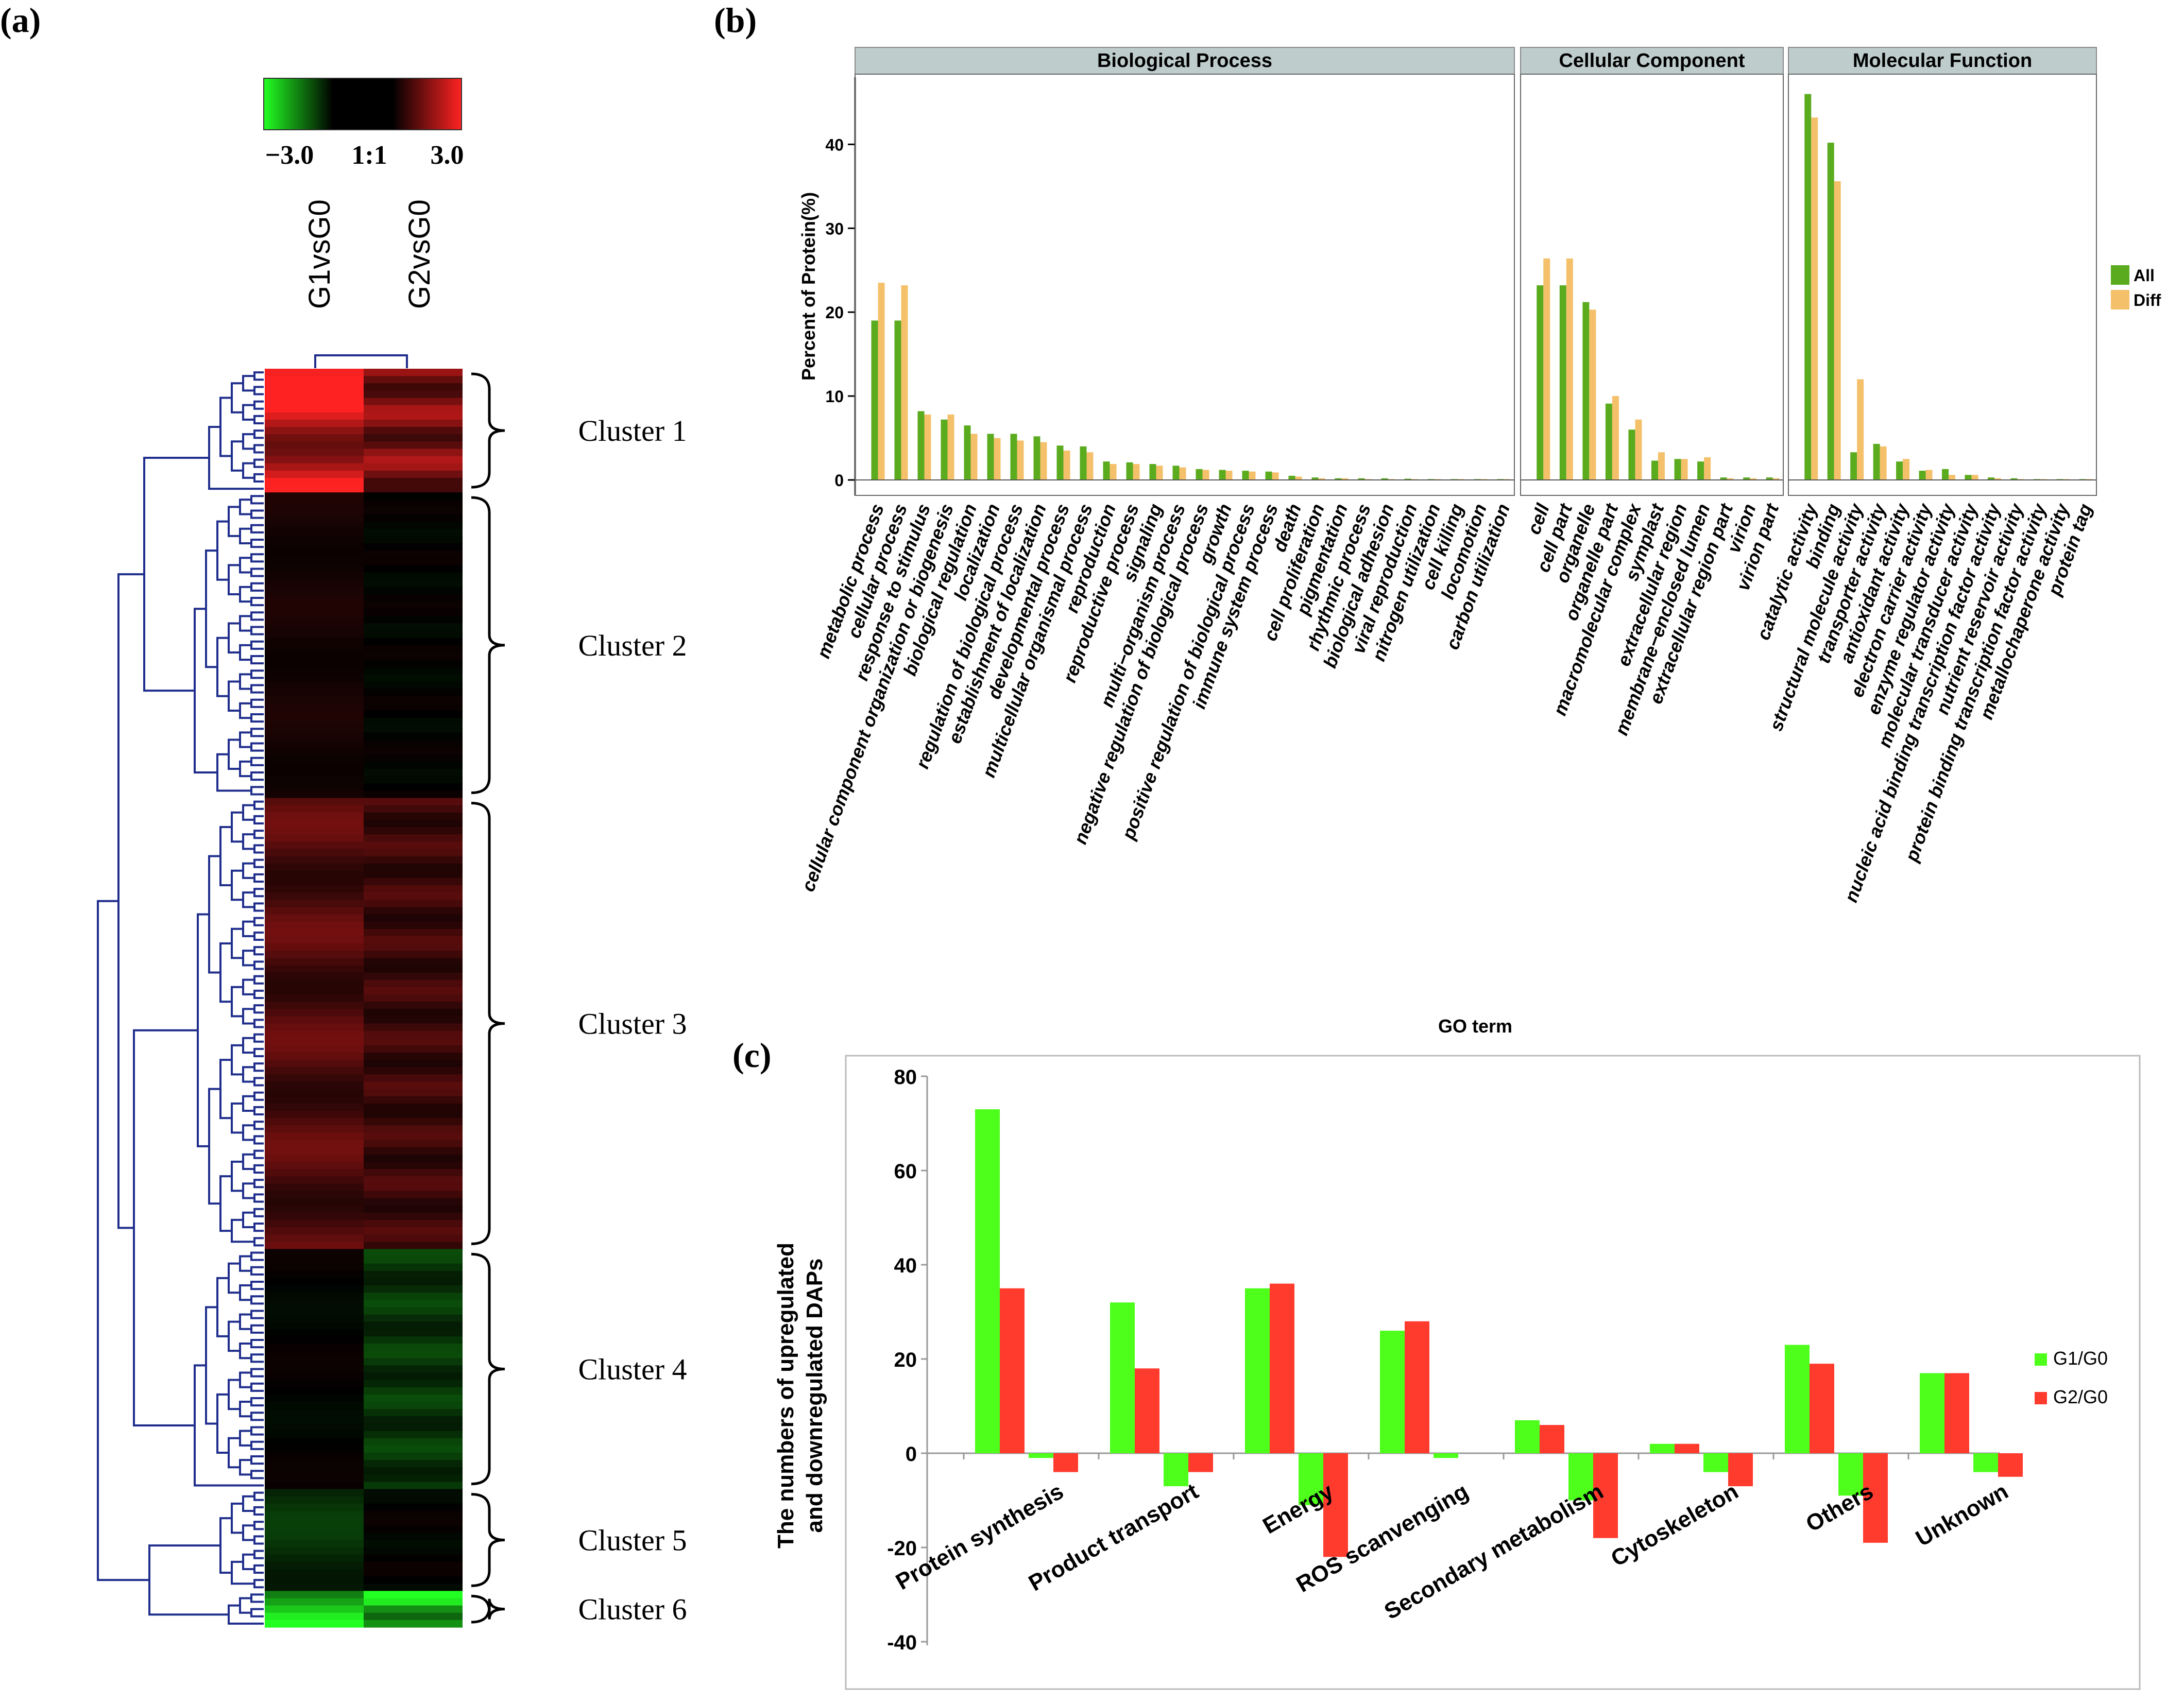 This screenshot has width=2184, height=1703. What do you see at coordinates (1652, 61) in the screenshot?
I see `facet-title: Cellular Component` at bounding box center [1652, 61].